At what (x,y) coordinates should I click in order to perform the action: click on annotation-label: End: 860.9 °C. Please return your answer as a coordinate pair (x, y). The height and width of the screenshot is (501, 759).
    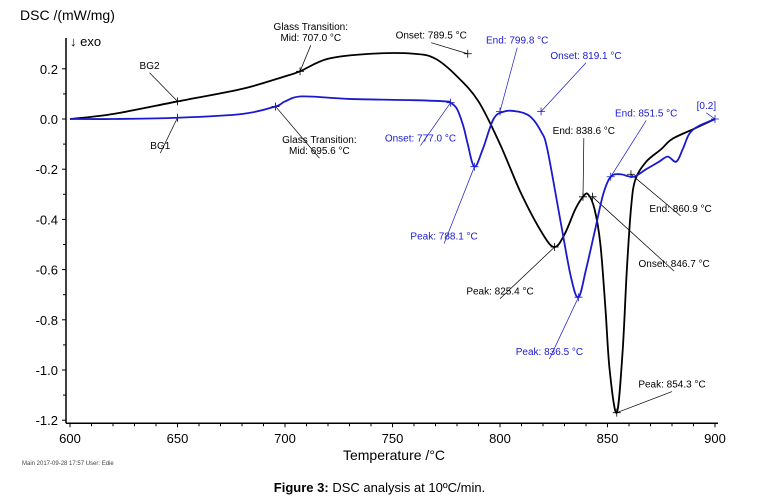
    Looking at the image, I should click on (680, 209).